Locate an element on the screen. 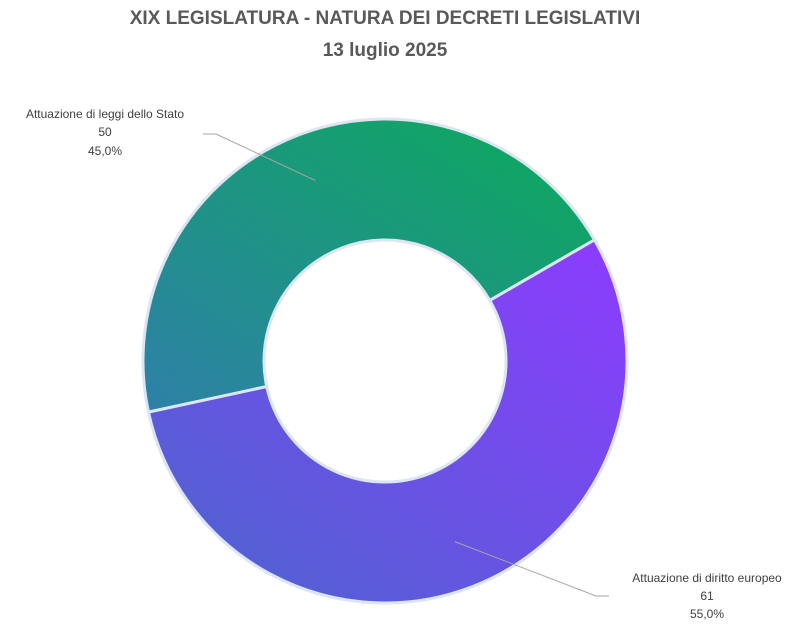 This screenshot has width=804, height=644. data-label-percent-0: 45,0% is located at coordinates (105, 151).